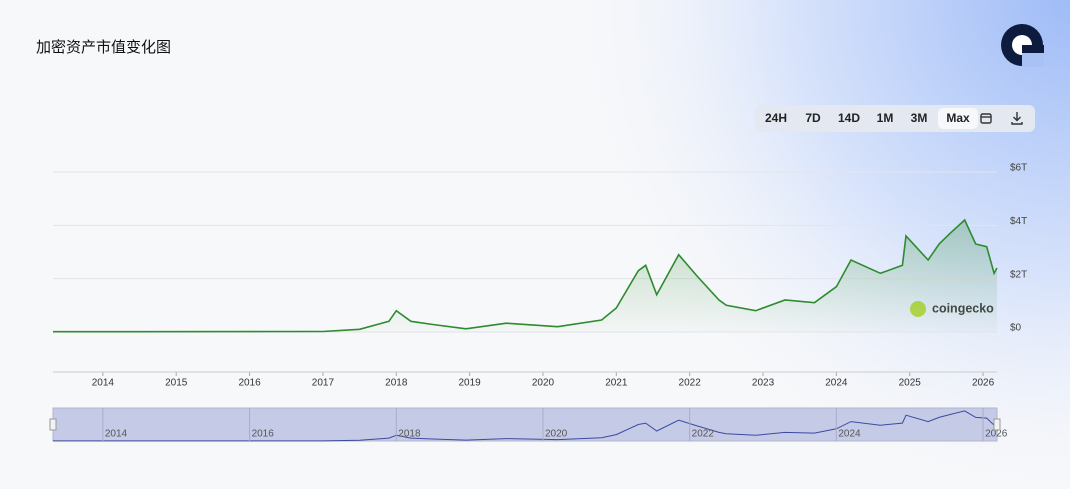  What do you see at coordinates (116, 434) in the screenshot?
I see `navigator-label: 2014` at bounding box center [116, 434].